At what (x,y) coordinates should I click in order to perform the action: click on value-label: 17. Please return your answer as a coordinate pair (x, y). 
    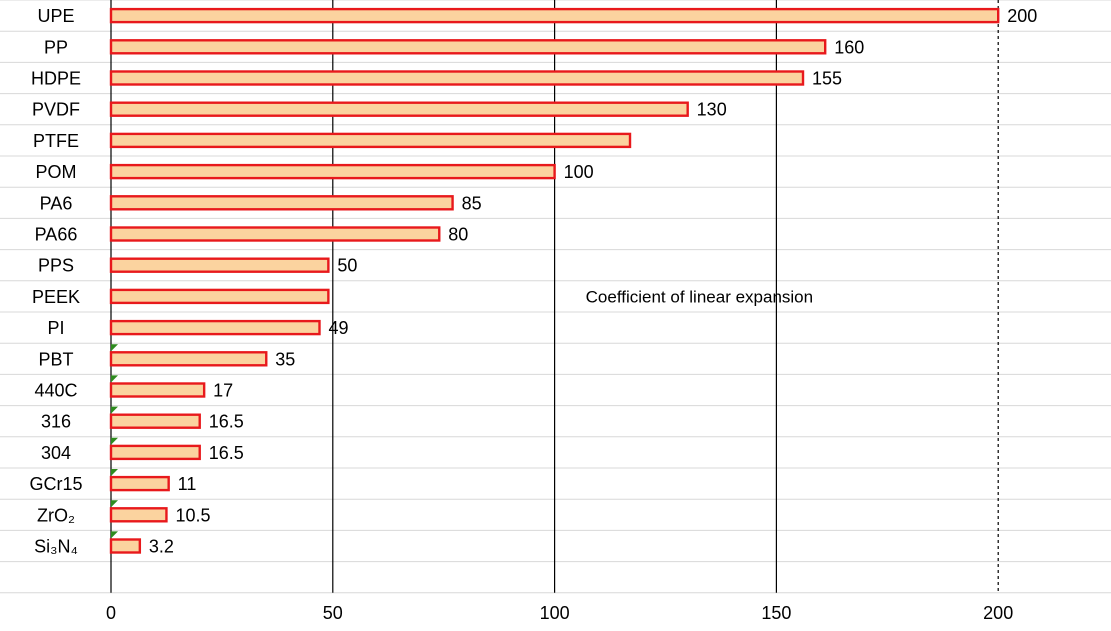
    Looking at the image, I should click on (223, 391).